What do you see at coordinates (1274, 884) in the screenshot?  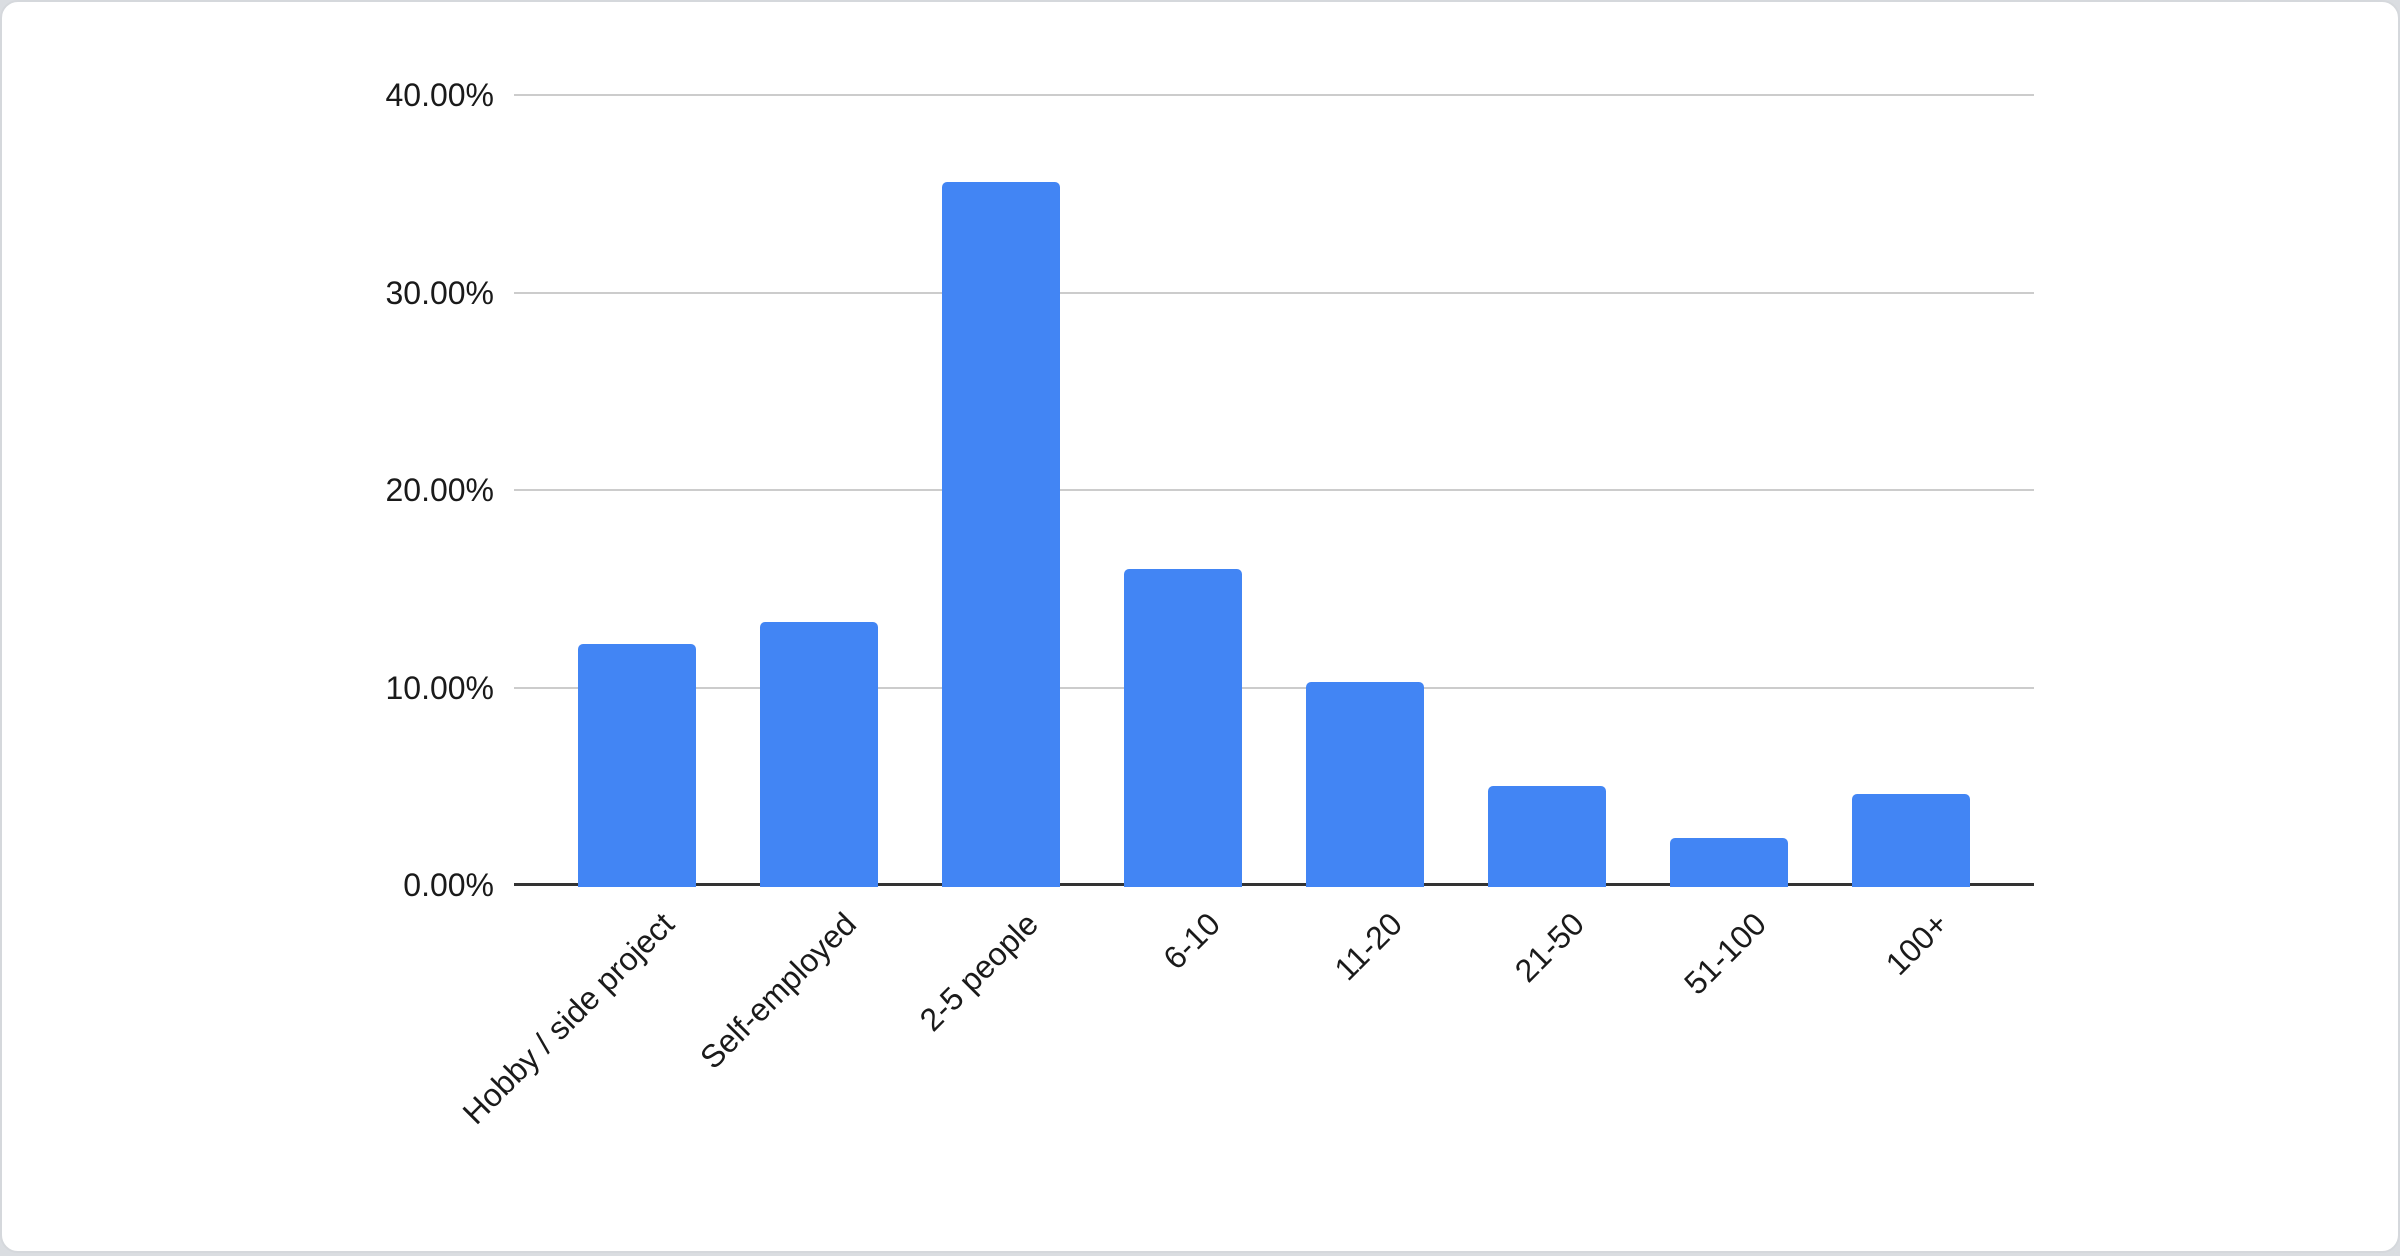 I see `x-axis-line` at bounding box center [1274, 884].